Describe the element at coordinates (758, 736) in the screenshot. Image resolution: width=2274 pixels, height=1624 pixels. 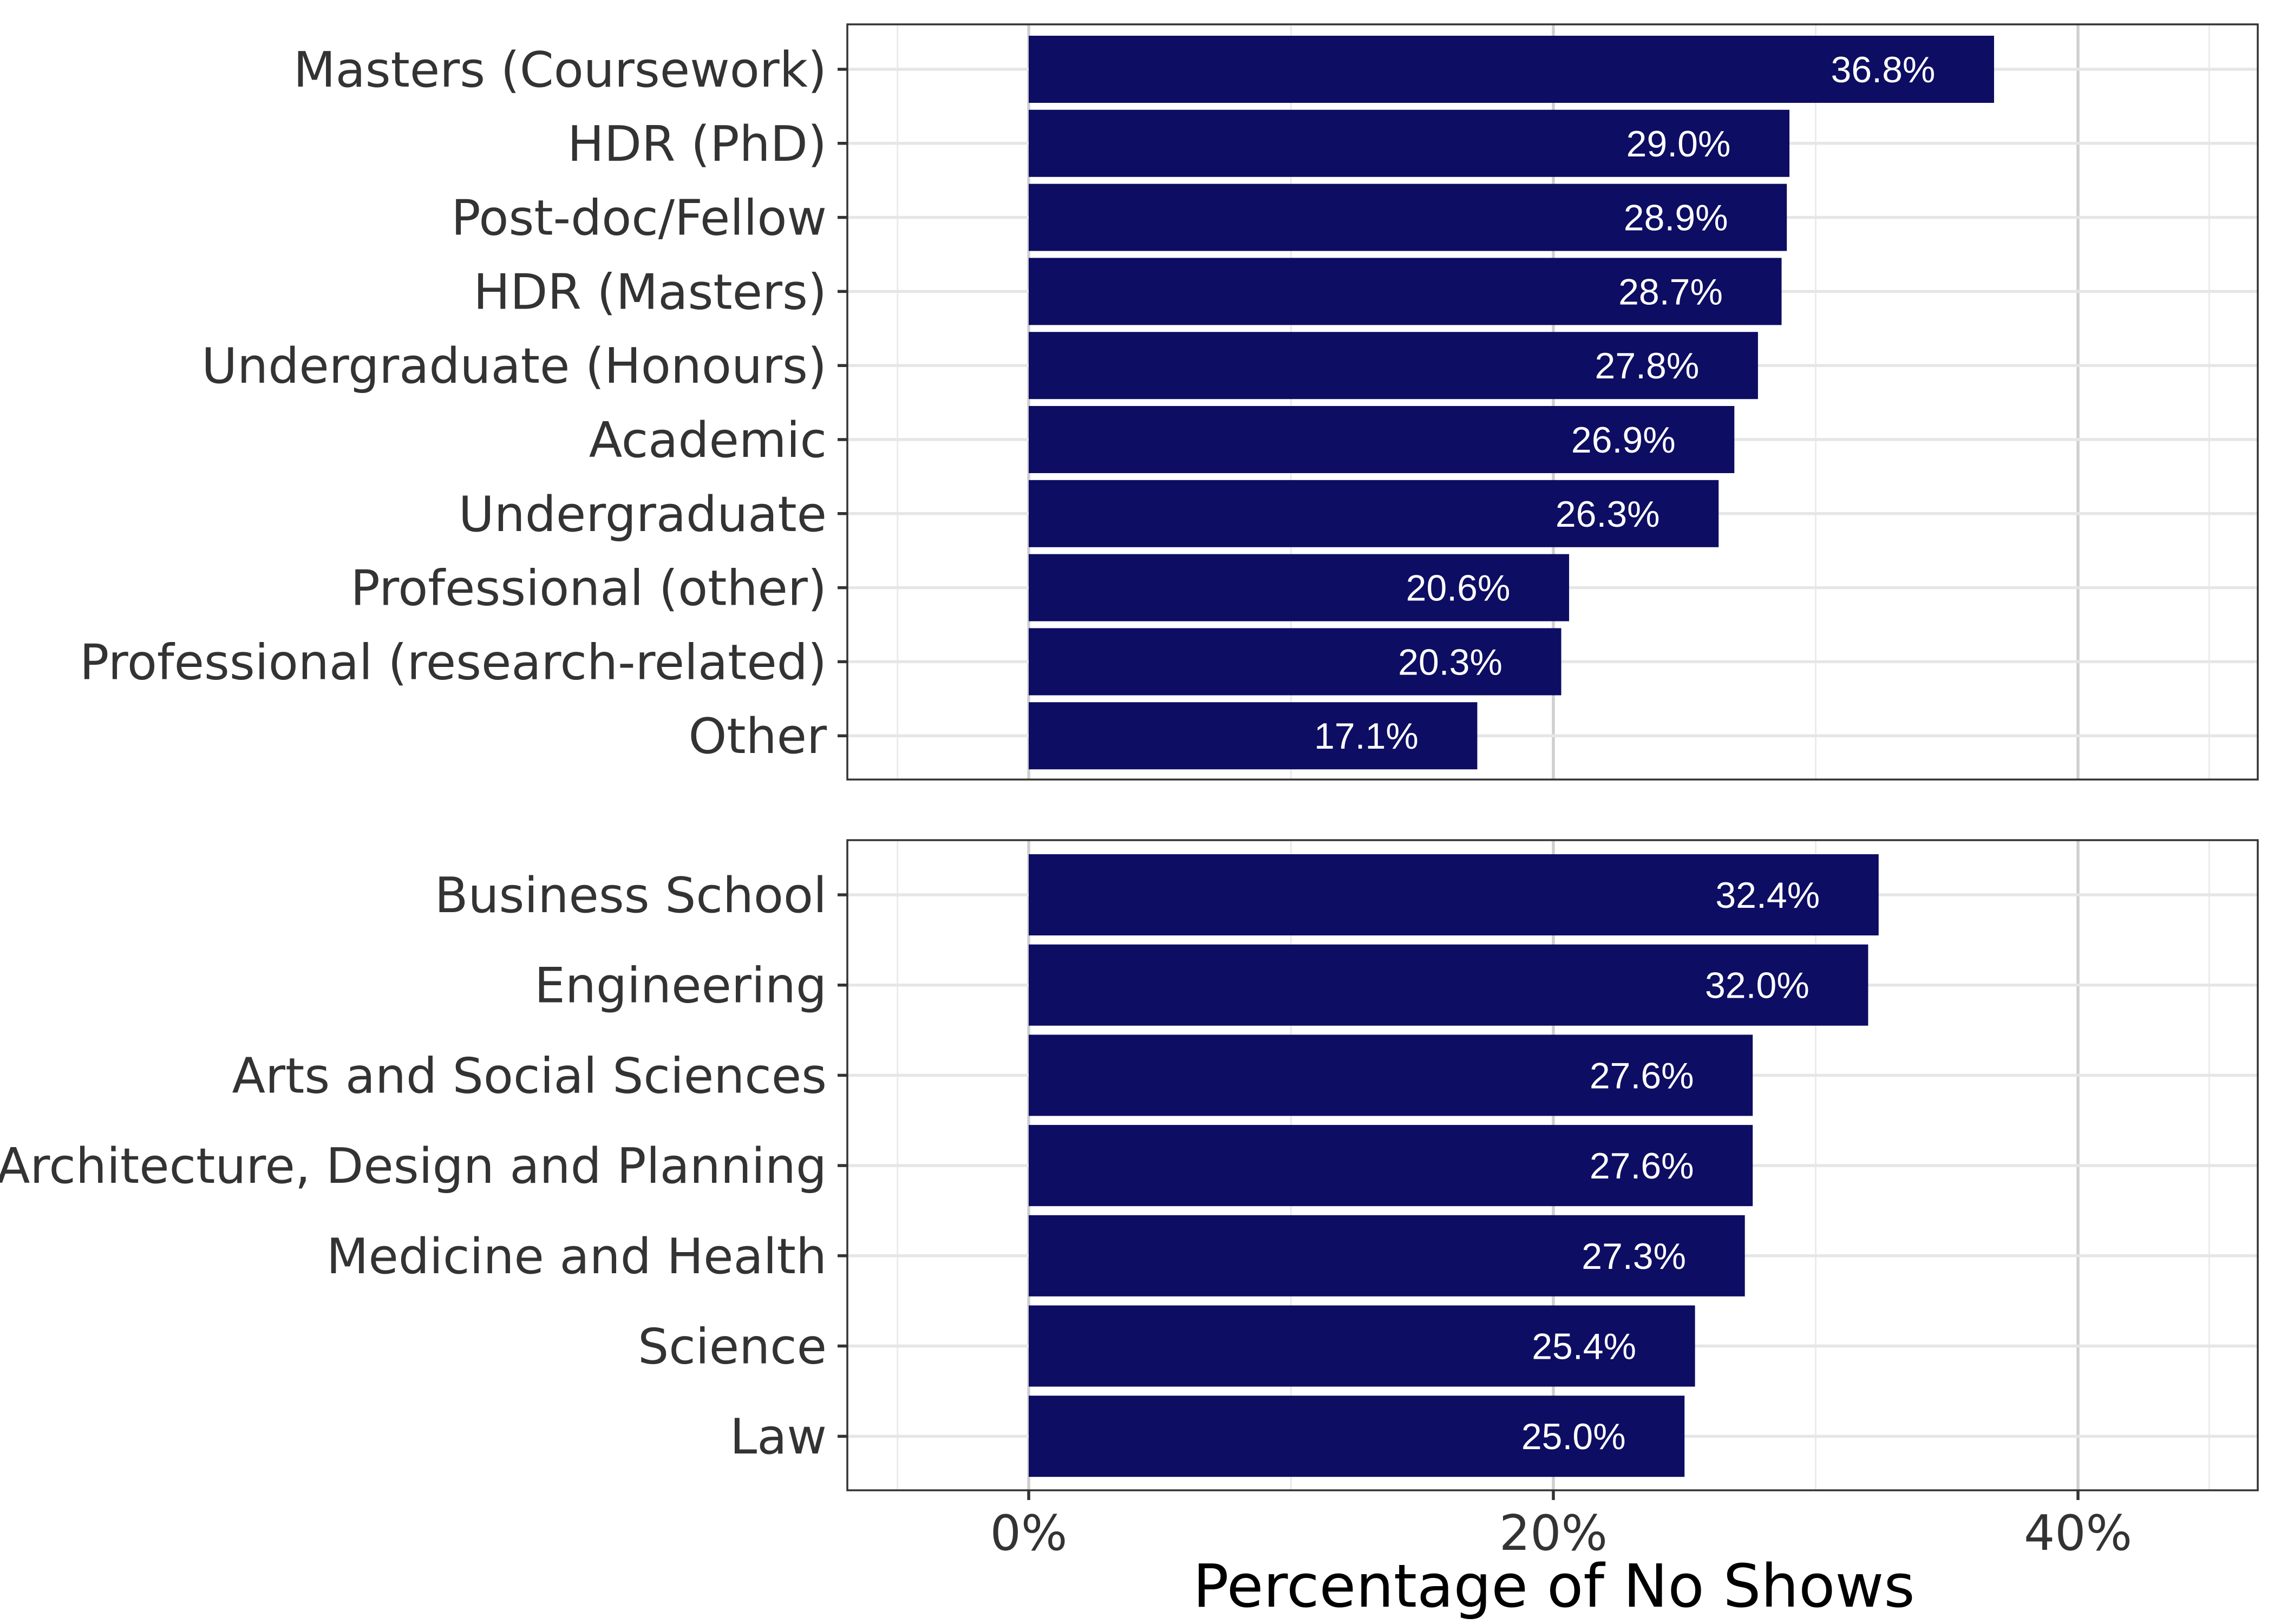
I see `y-tick-label: Other` at that location.